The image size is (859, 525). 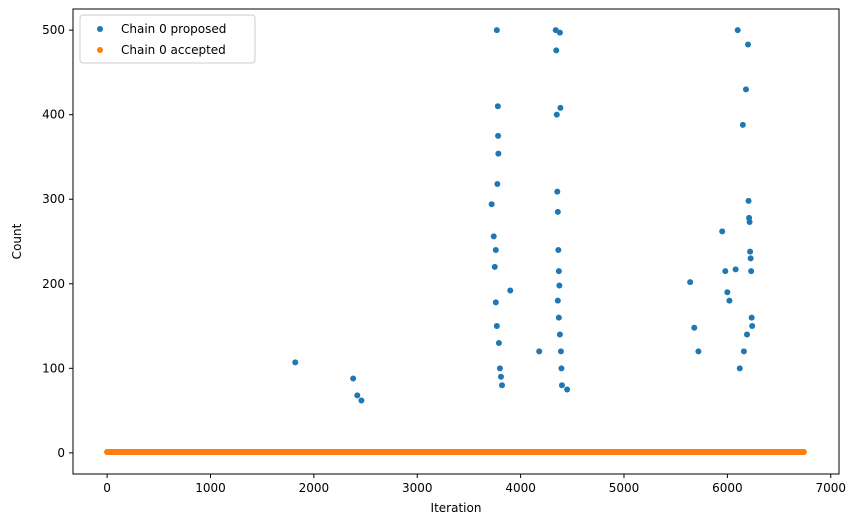 What do you see at coordinates (107, 488) in the screenshot?
I see `x-tick-label: 0` at bounding box center [107, 488].